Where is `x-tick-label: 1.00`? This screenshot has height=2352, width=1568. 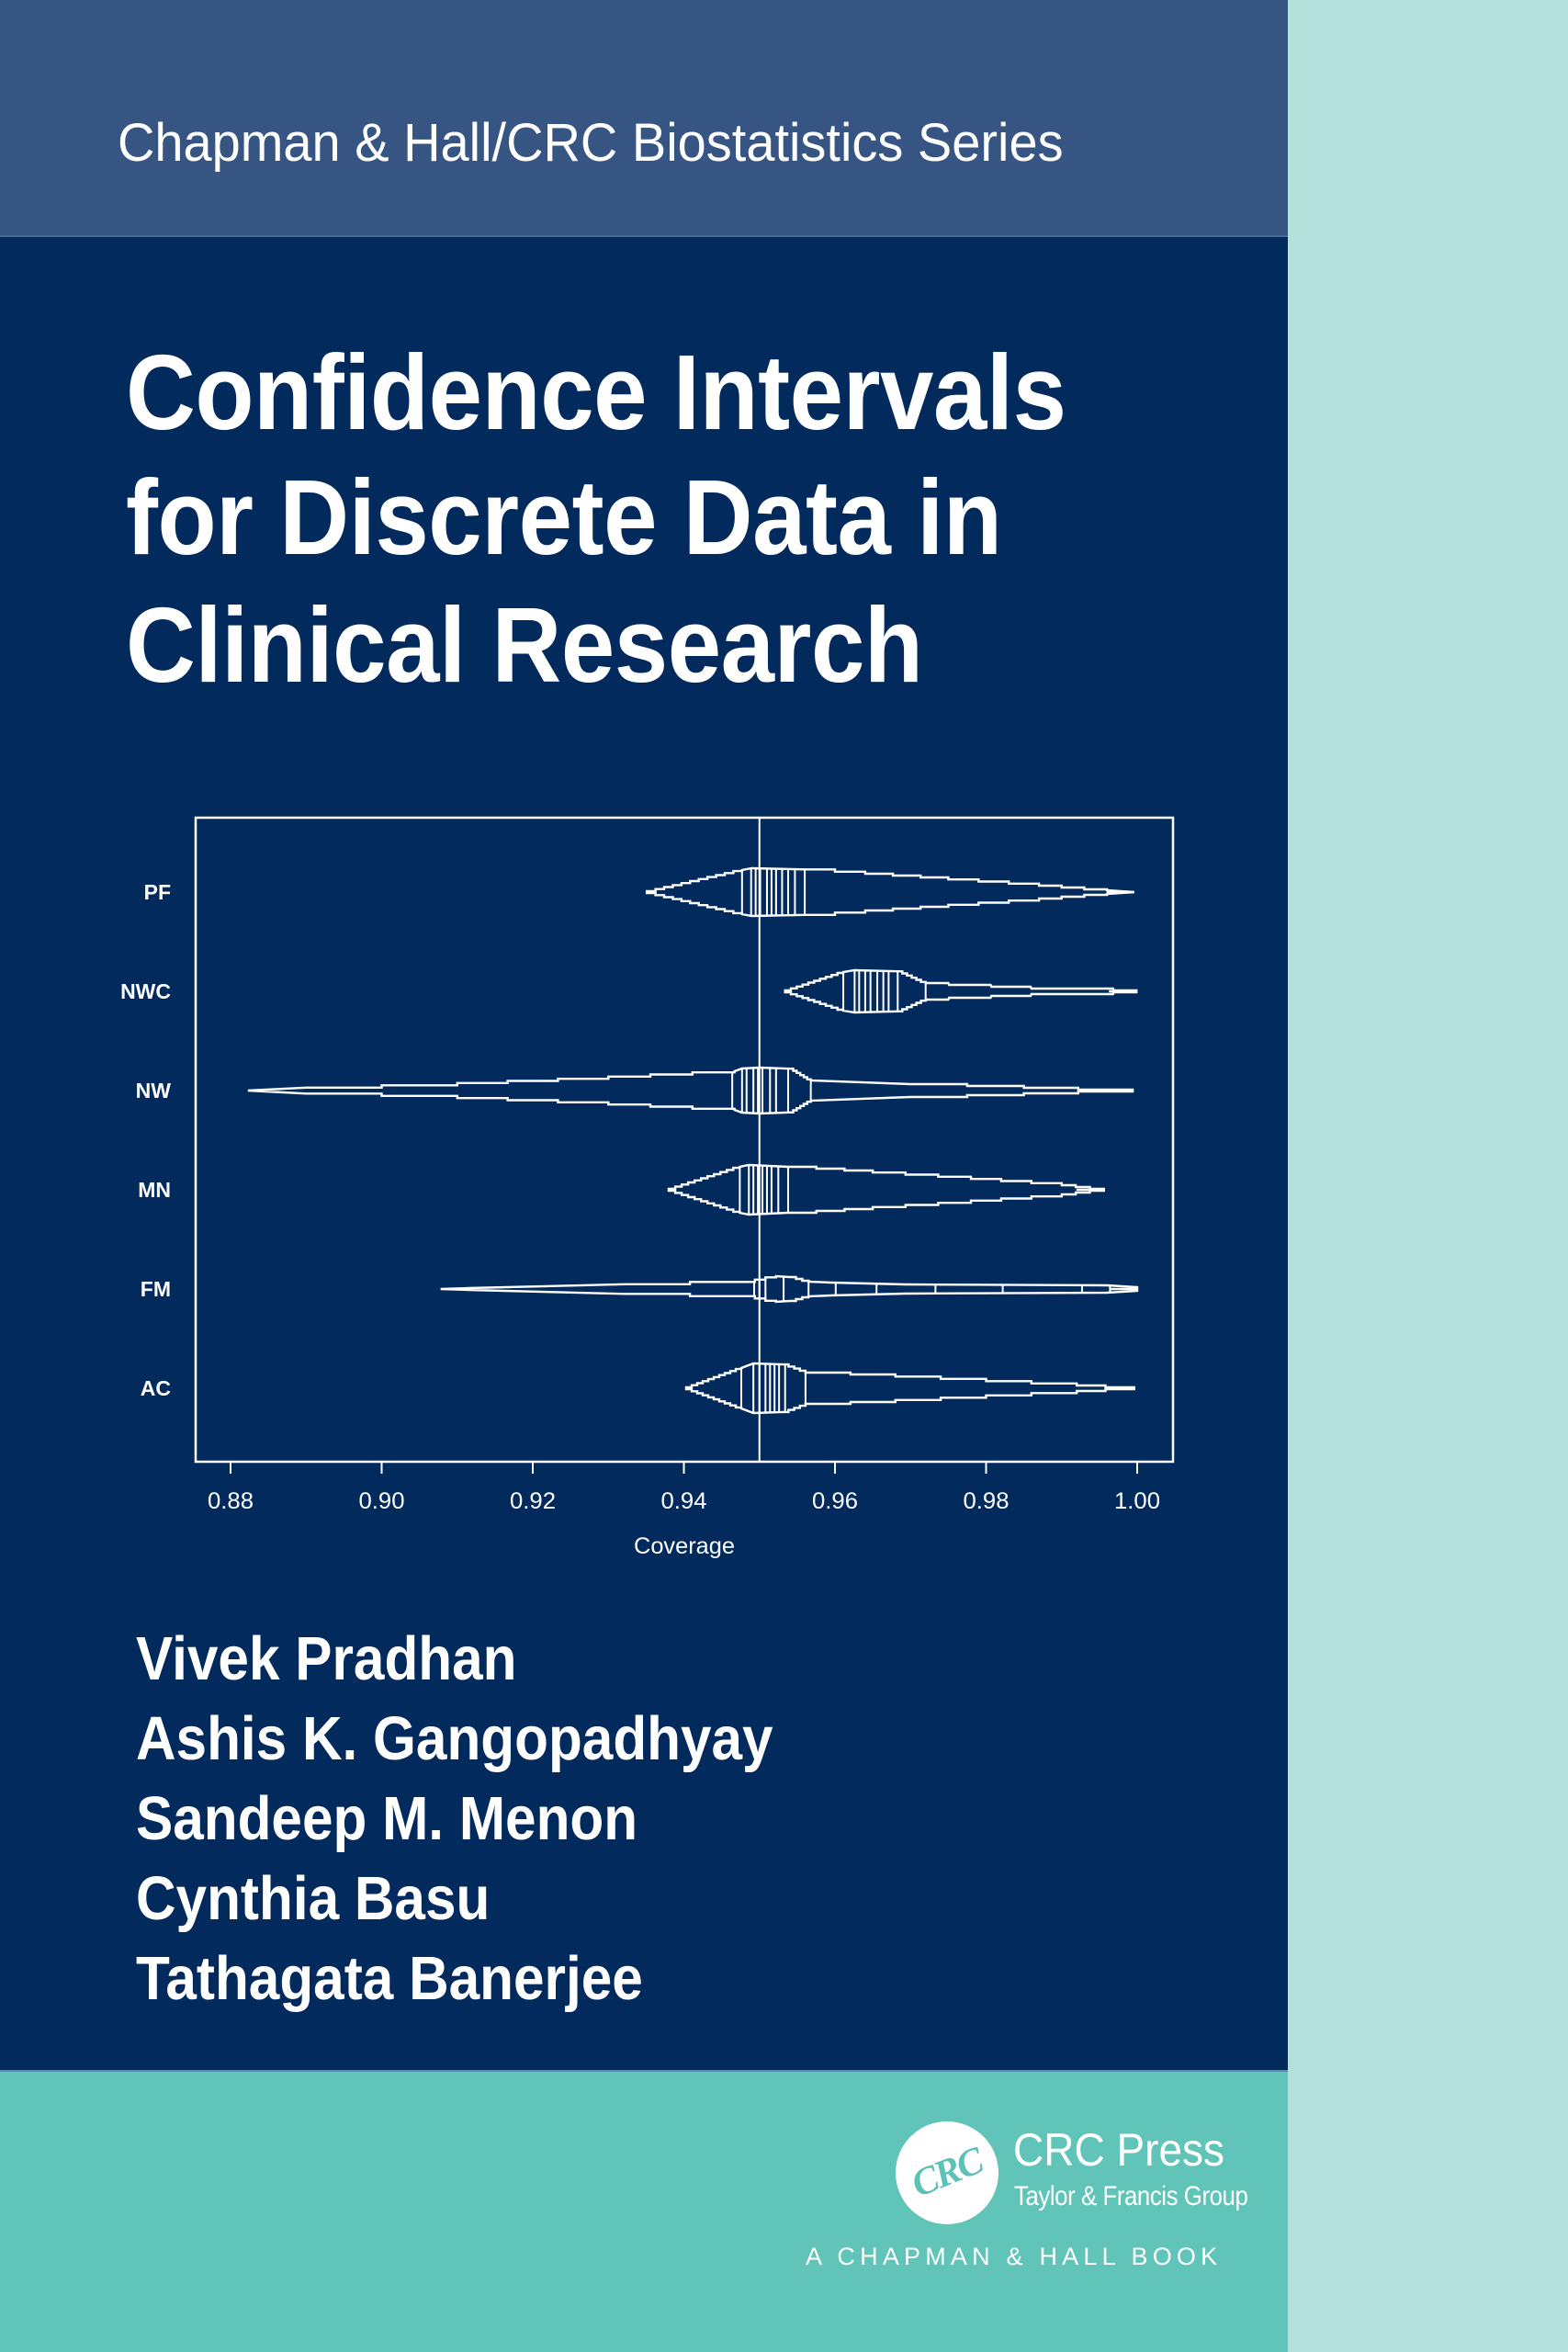 x-tick-label: 1.00 is located at coordinates (1137, 1501).